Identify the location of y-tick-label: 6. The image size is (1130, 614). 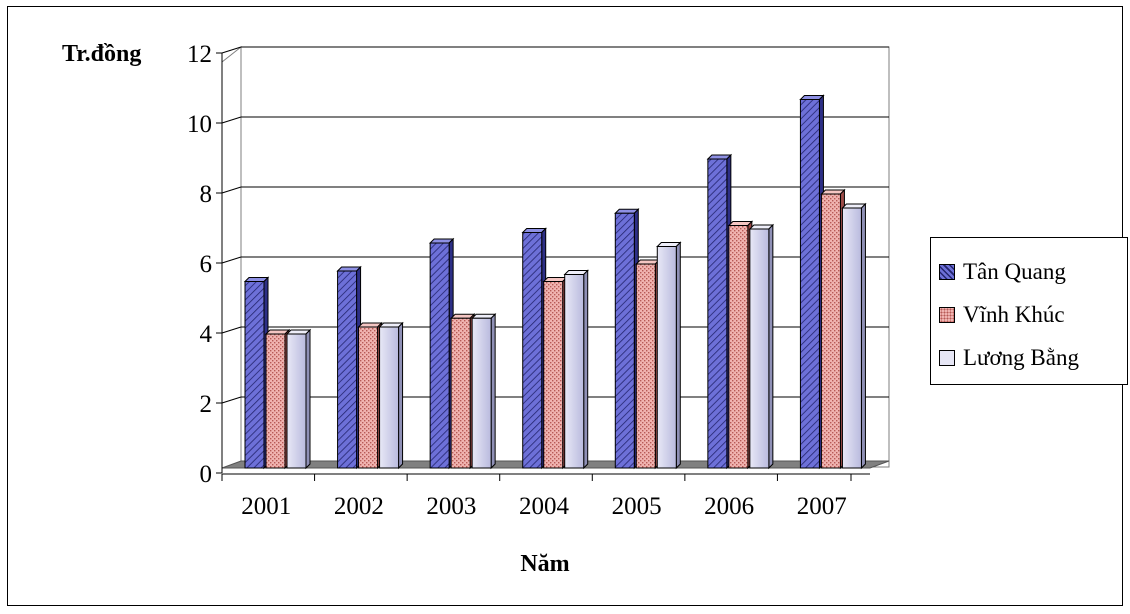
(206, 264).